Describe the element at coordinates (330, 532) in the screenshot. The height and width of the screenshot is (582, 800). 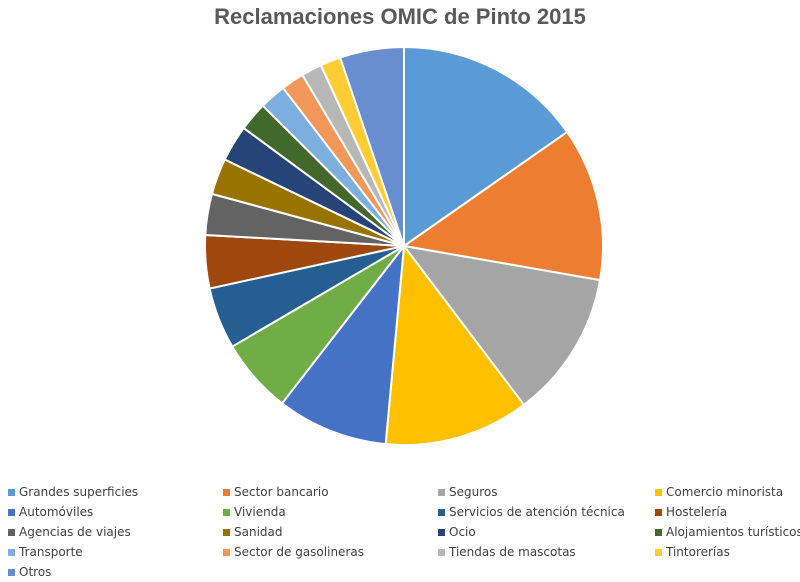
I see `legend-item: Sanidad` at that location.